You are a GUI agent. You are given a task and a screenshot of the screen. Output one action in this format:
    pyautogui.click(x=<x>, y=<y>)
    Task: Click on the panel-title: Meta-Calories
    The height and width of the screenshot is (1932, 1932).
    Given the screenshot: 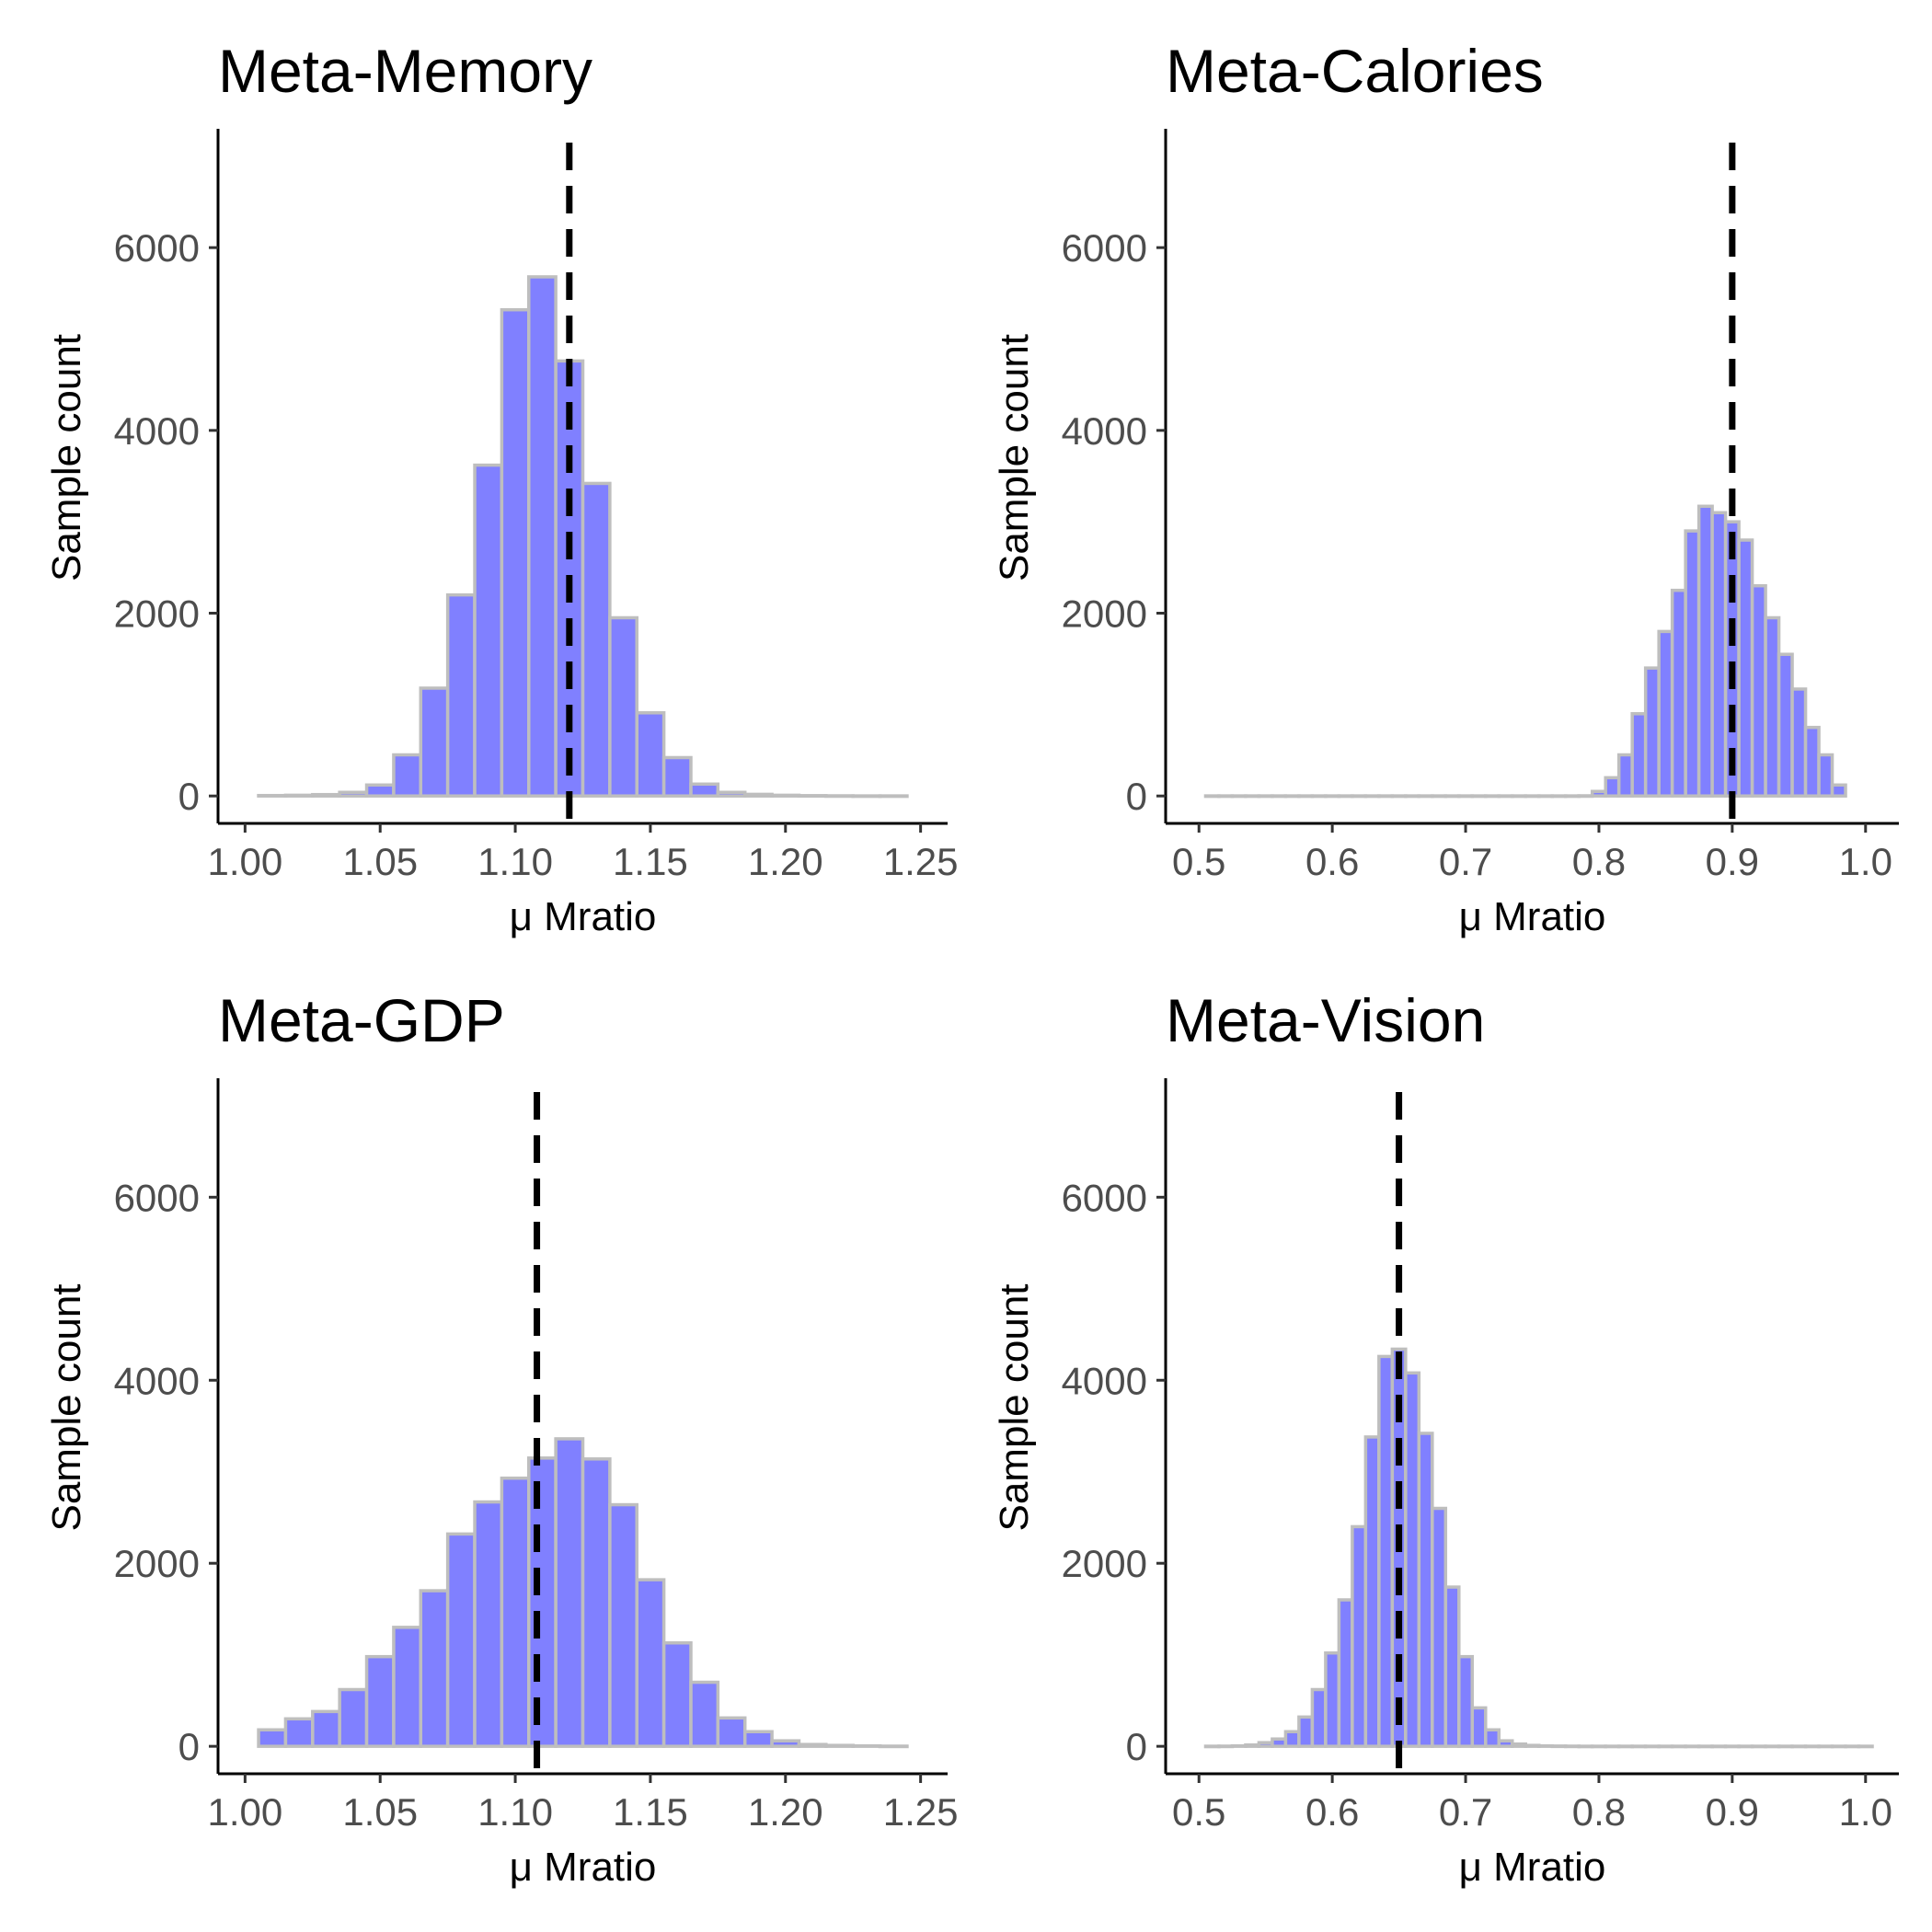 What is the action you would take?
    pyautogui.click(x=1355, y=71)
    